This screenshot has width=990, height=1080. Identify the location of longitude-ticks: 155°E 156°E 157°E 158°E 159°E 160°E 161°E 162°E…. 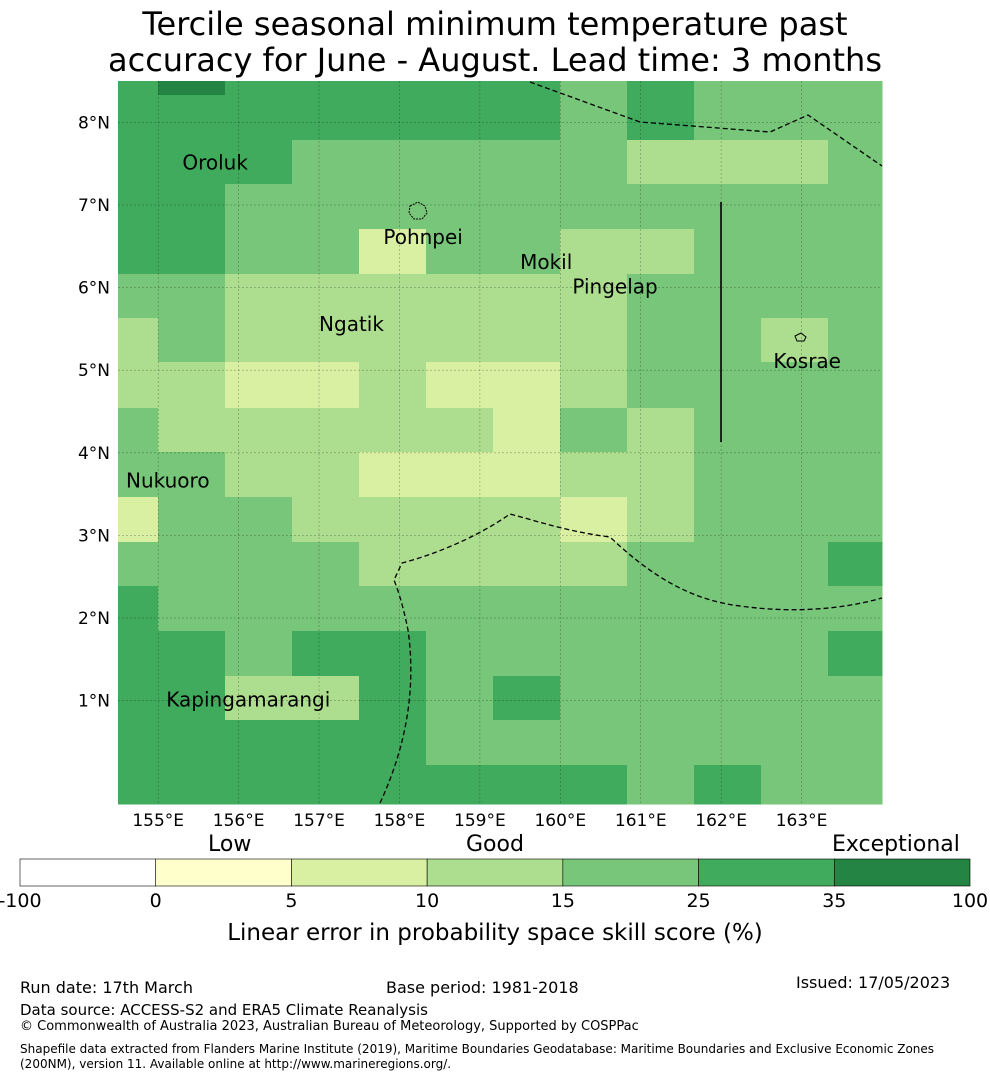
(479, 821).